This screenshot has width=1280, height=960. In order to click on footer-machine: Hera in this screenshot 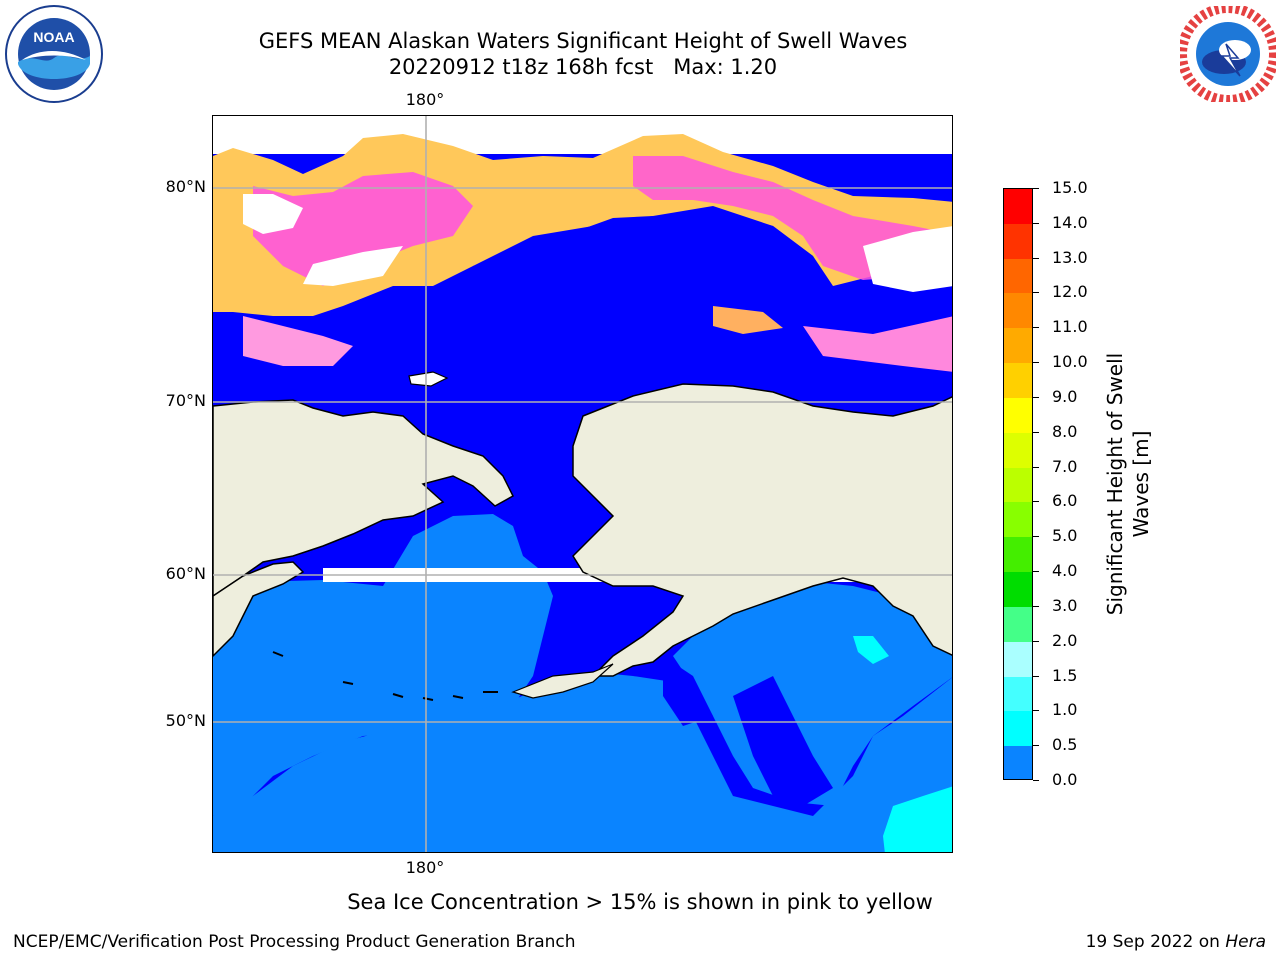, I will do `click(1245, 942)`.